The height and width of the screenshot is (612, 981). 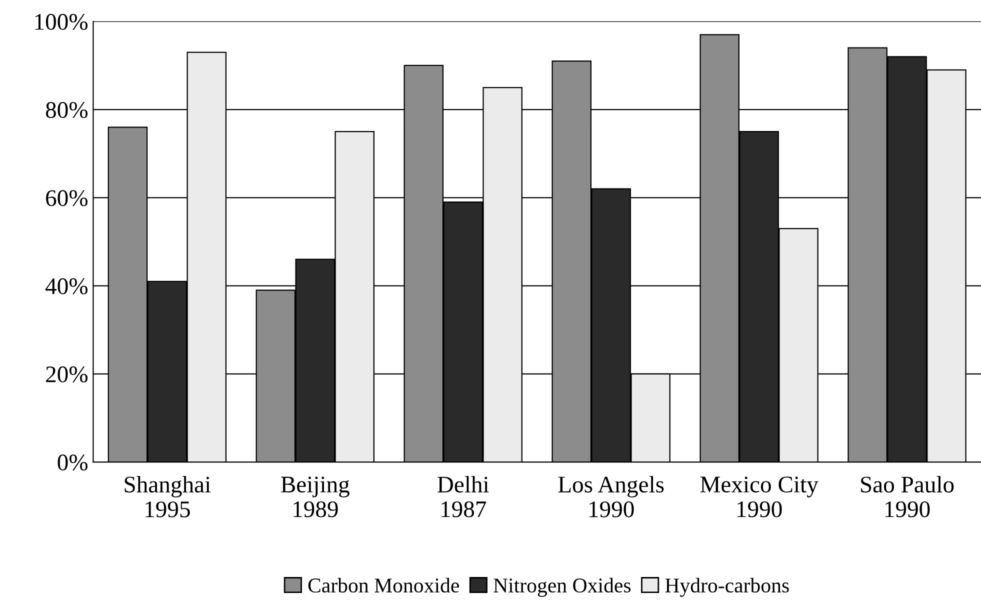 I want to click on y-tick-label: 60%, so click(x=67, y=198).